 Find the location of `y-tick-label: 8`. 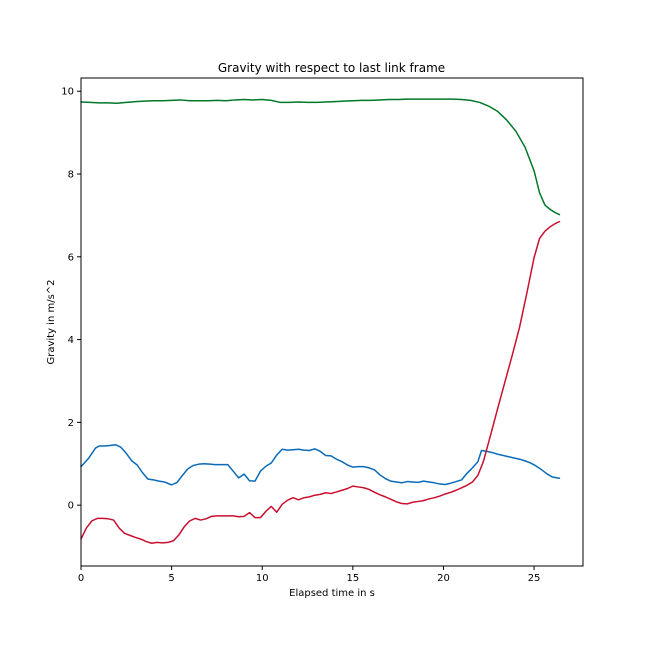

y-tick-label: 8 is located at coordinates (71, 175).